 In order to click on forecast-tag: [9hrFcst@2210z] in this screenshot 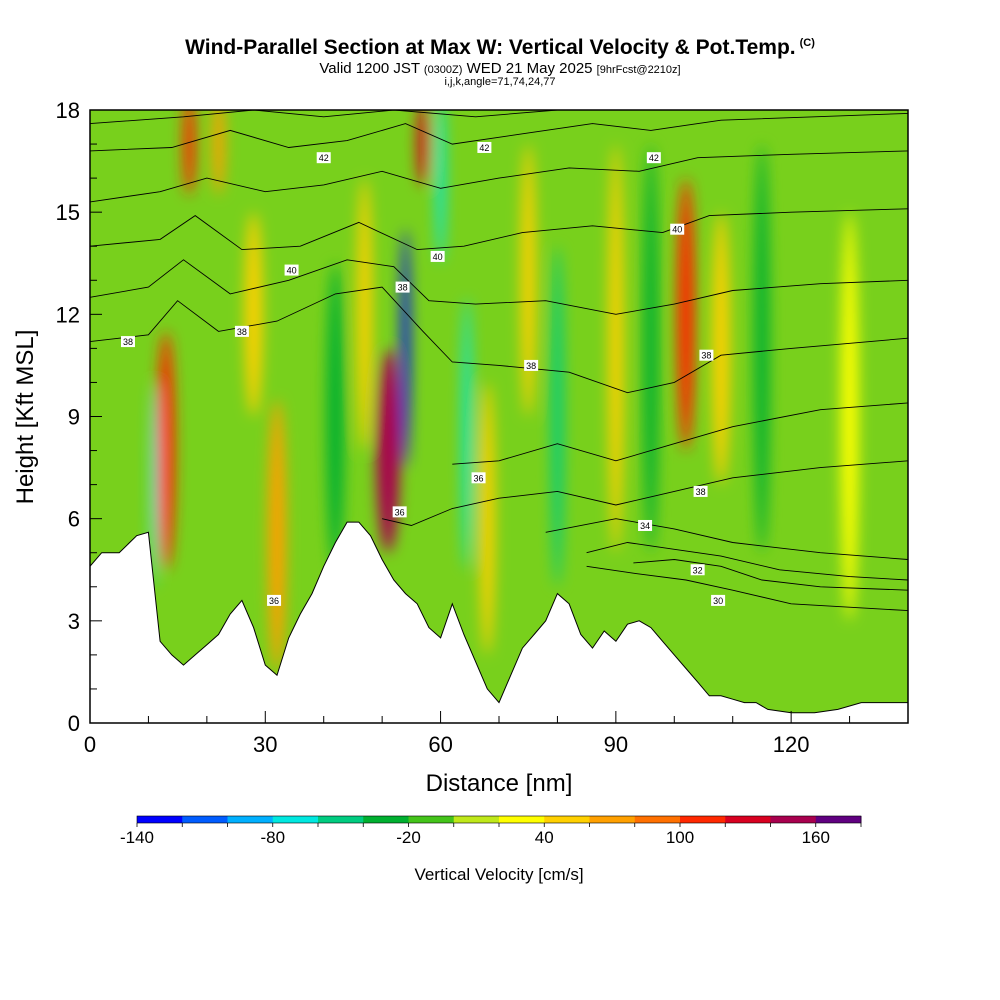, I will do `click(638, 70)`.